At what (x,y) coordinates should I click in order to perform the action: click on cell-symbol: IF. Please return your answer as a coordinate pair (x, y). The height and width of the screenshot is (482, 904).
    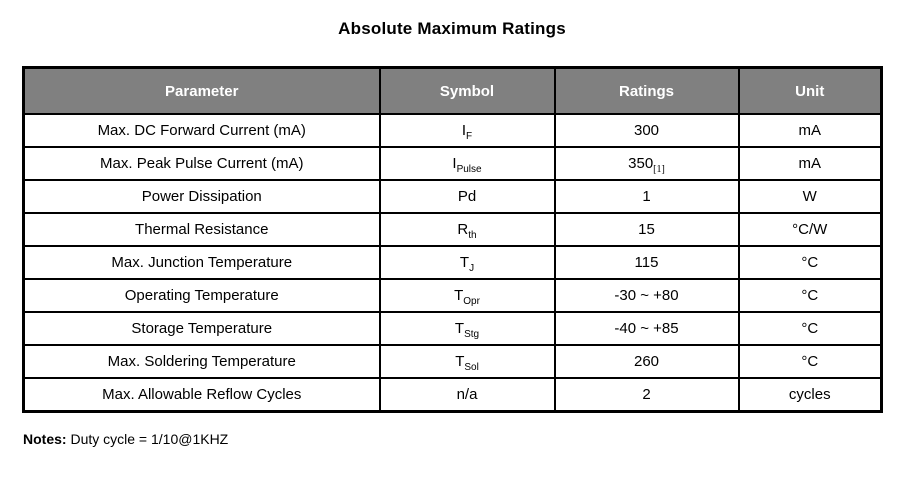
    Looking at the image, I should click on (467, 130).